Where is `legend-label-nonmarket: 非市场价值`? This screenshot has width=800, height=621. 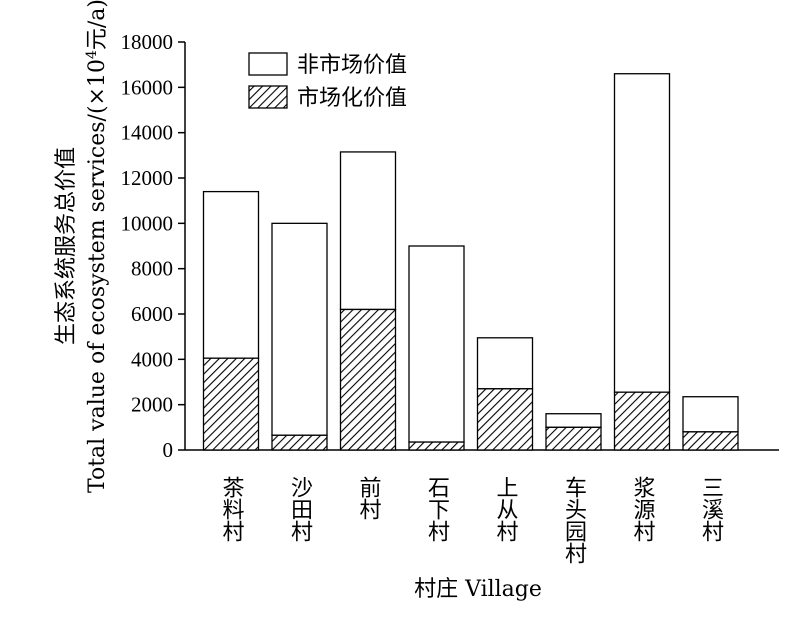
legend-label-nonmarket: 非市场价值 is located at coordinates (352, 65).